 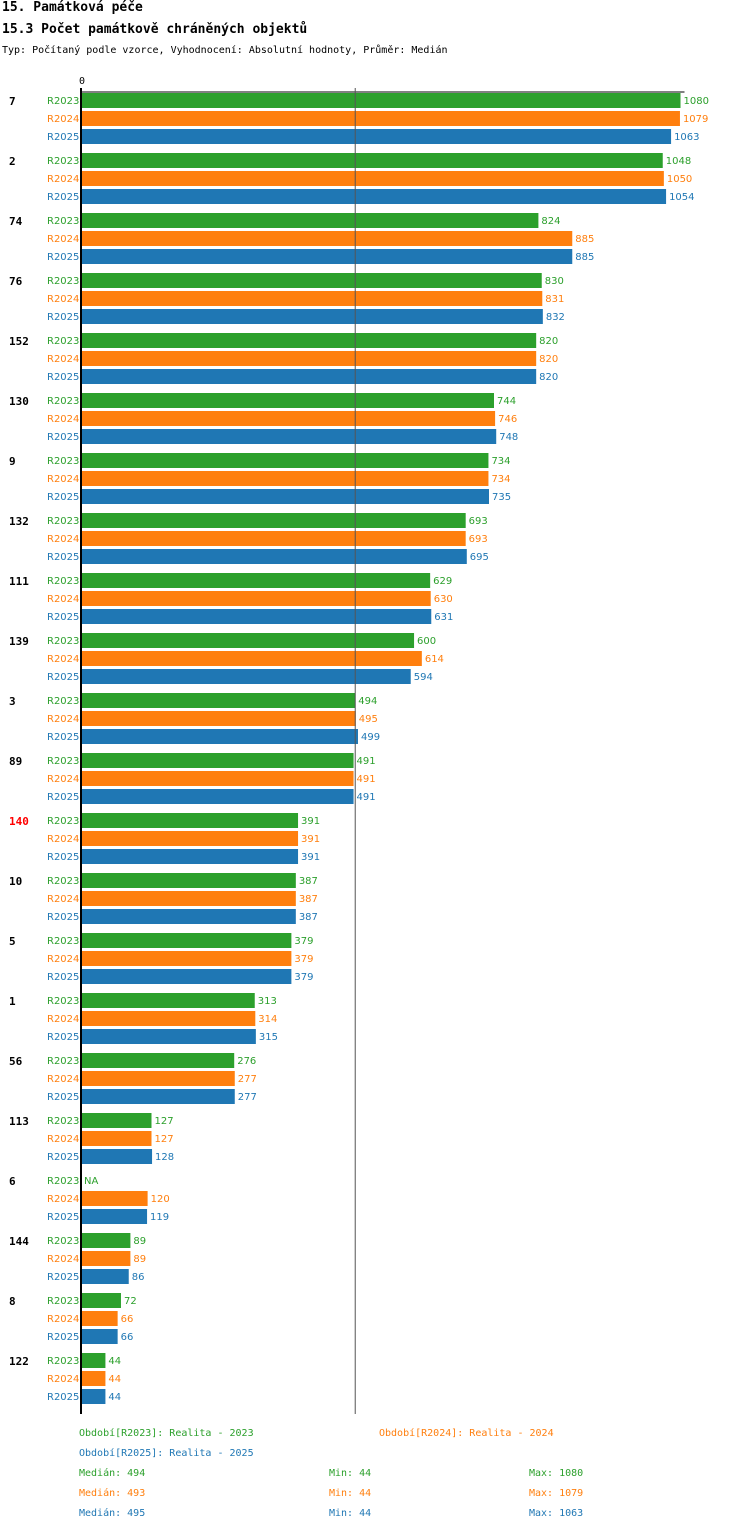 I want to click on category-label-6: 6, so click(x=12, y=1181).